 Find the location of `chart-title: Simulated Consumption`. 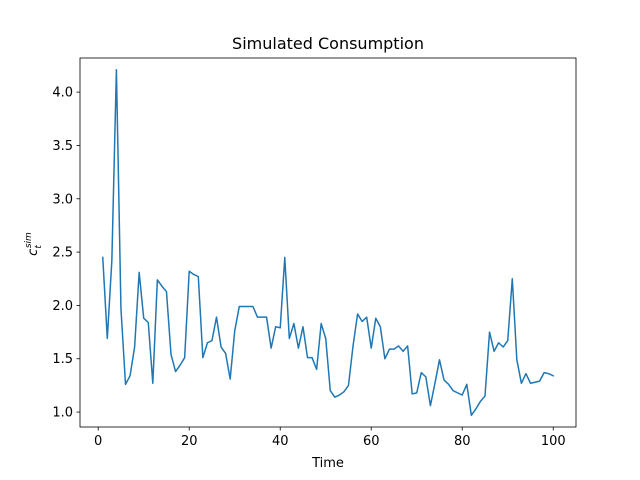

chart-title: Simulated Consumption is located at coordinates (328, 43).